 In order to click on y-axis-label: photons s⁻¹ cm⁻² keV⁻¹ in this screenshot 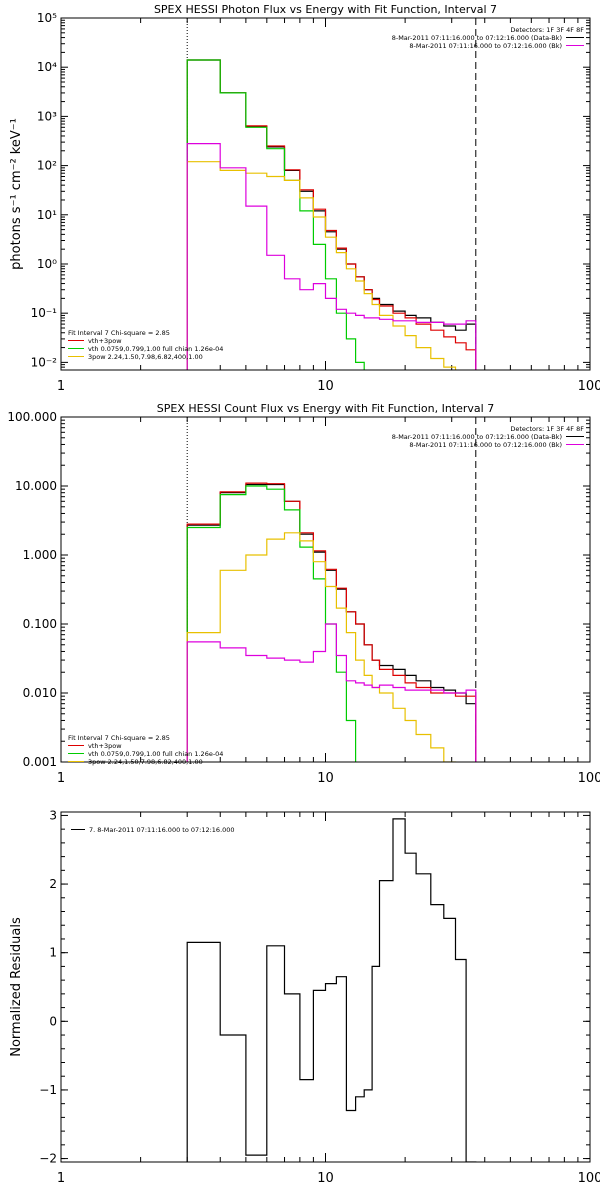, I will do `click(16, 194)`.